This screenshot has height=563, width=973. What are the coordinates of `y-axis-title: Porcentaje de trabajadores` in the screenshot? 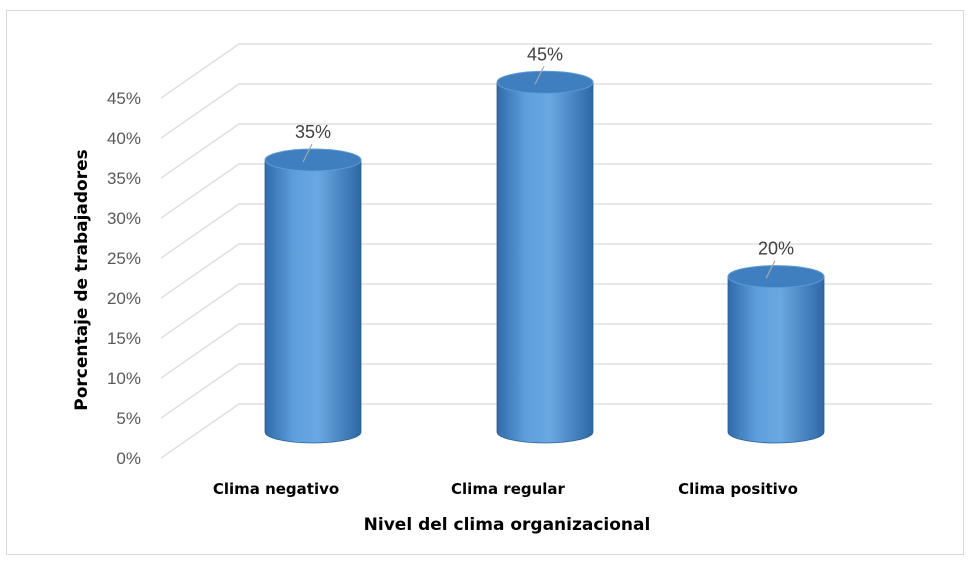 It's located at (82, 280).